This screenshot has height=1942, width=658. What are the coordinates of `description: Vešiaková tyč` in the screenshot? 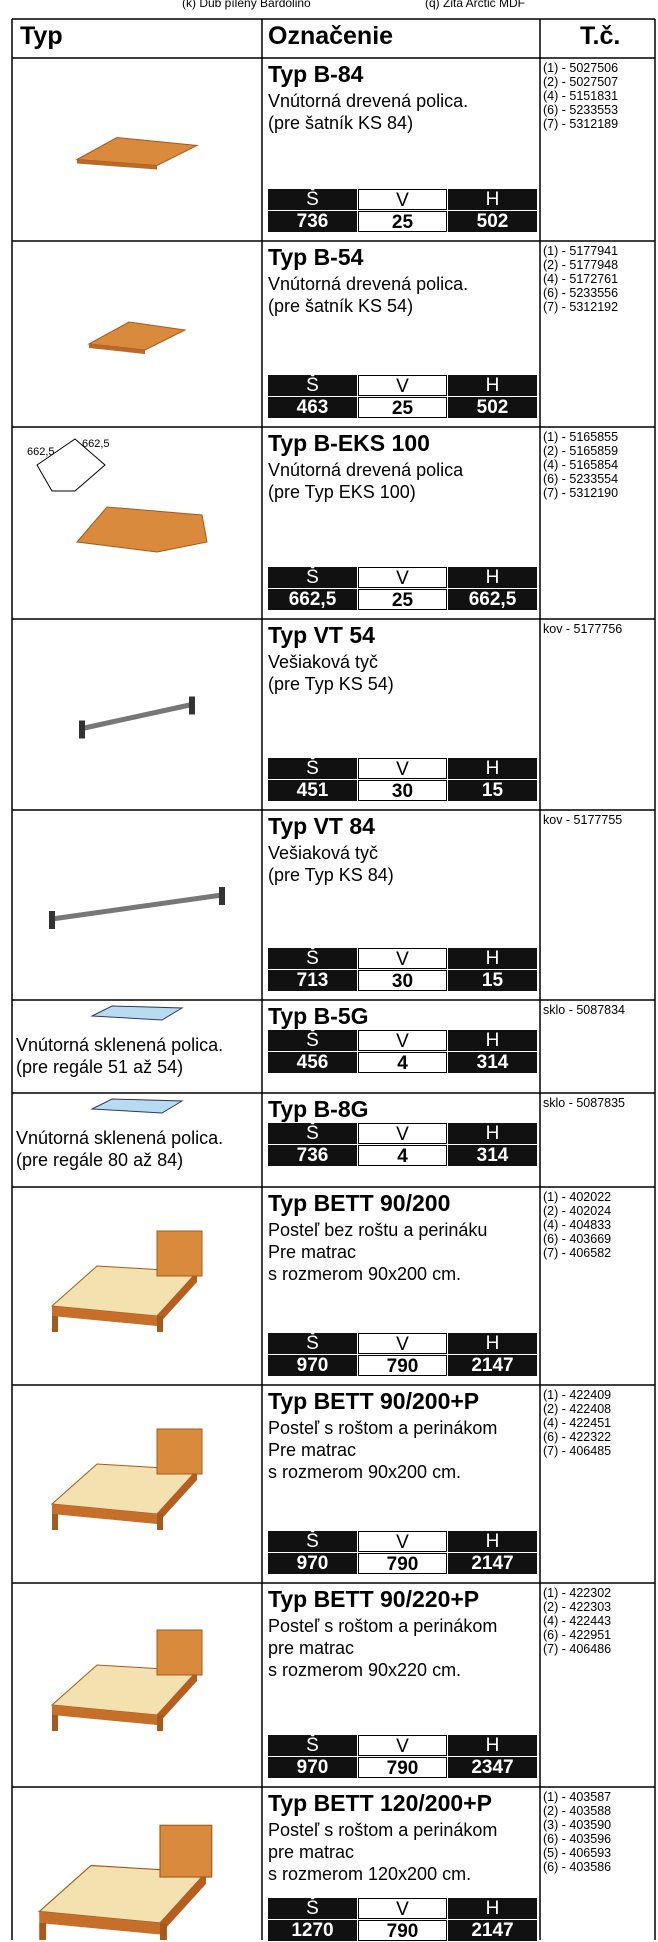 It's located at (323, 662).